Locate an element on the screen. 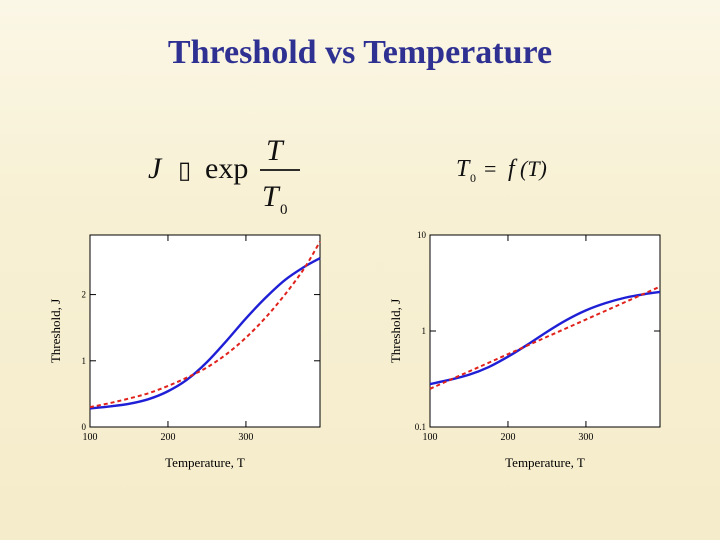 The width and height of the screenshot is (720, 540). formula-equals: = is located at coordinates (490, 168).